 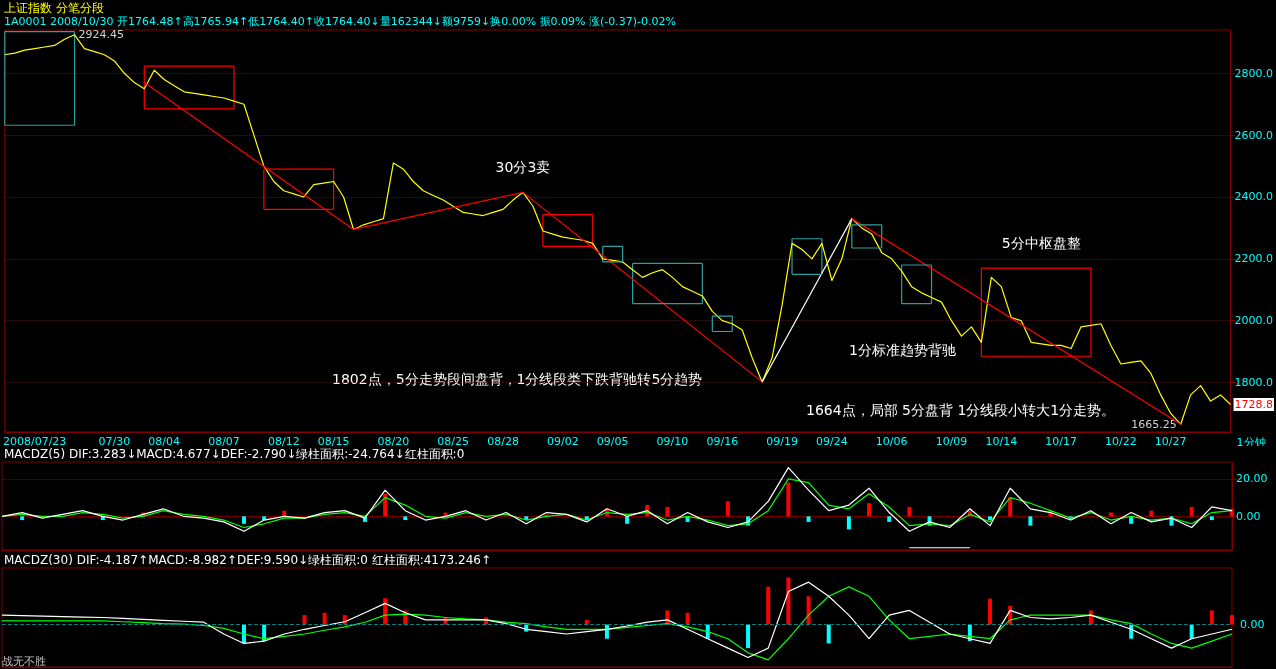 I want to click on x-tick-label: 2008/07/23, so click(x=34, y=441).